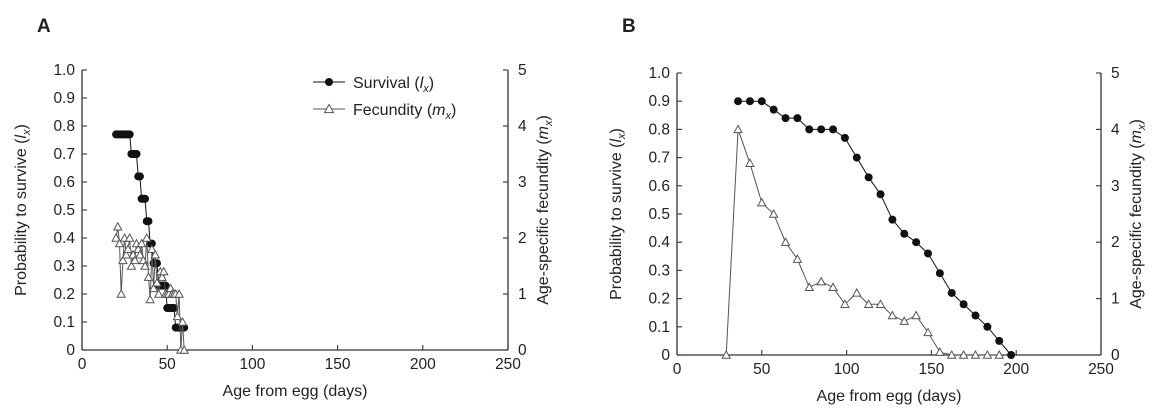 This screenshot has width=1157, height=410. Describe the element at coordinates (338, 364) in the screenshot. I see `x-tick-label: 150` at that location.